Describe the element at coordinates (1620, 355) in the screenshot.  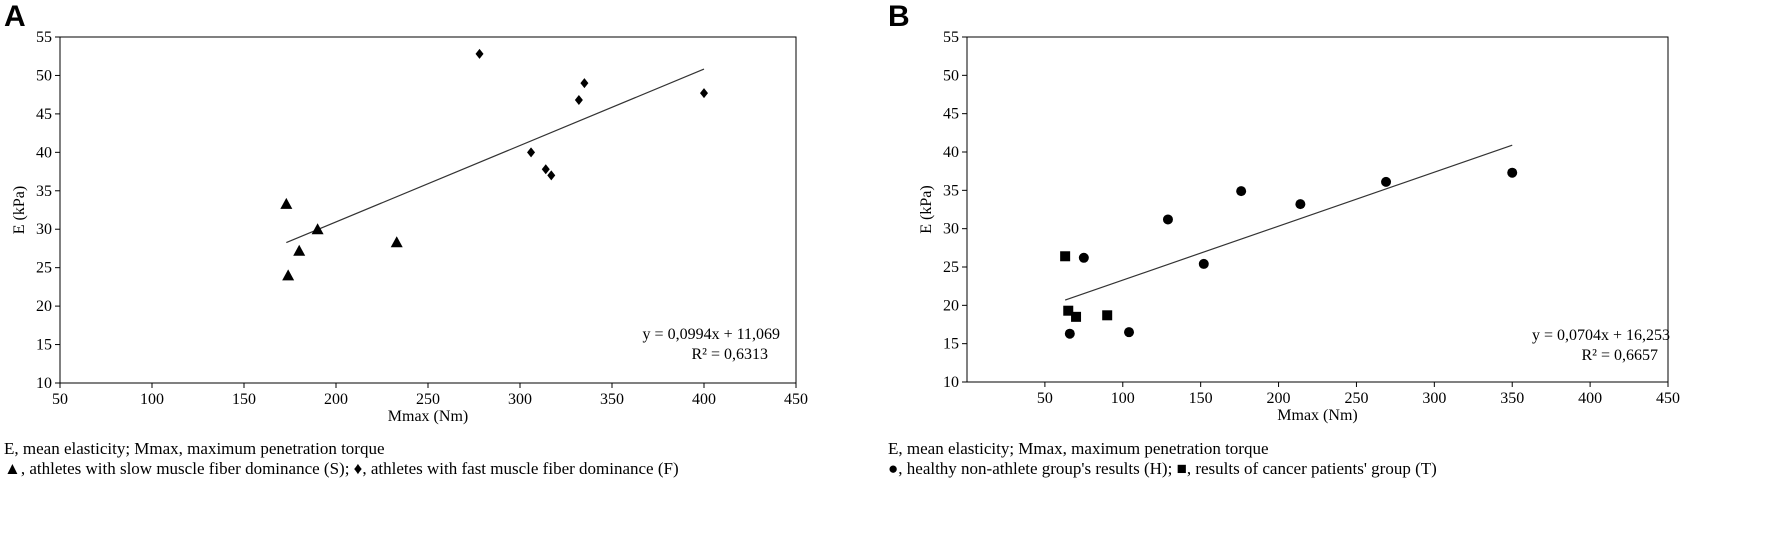
I see `trendline-r2: R² = 0,6657` at that location.